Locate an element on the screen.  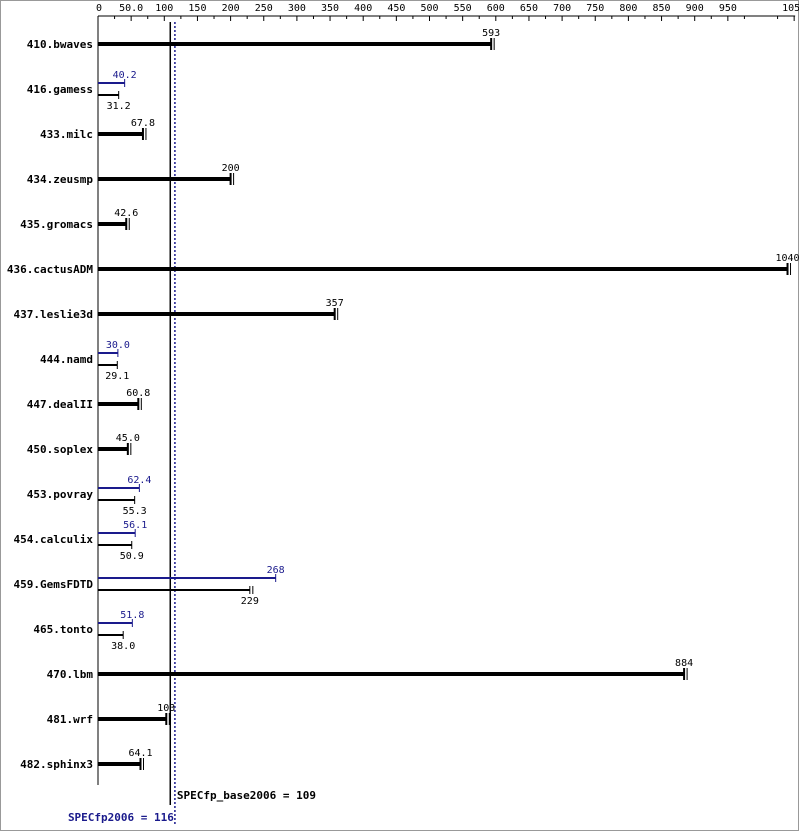
benchmark-row: 470.lbm 884 is located at coordinates (370, 669).